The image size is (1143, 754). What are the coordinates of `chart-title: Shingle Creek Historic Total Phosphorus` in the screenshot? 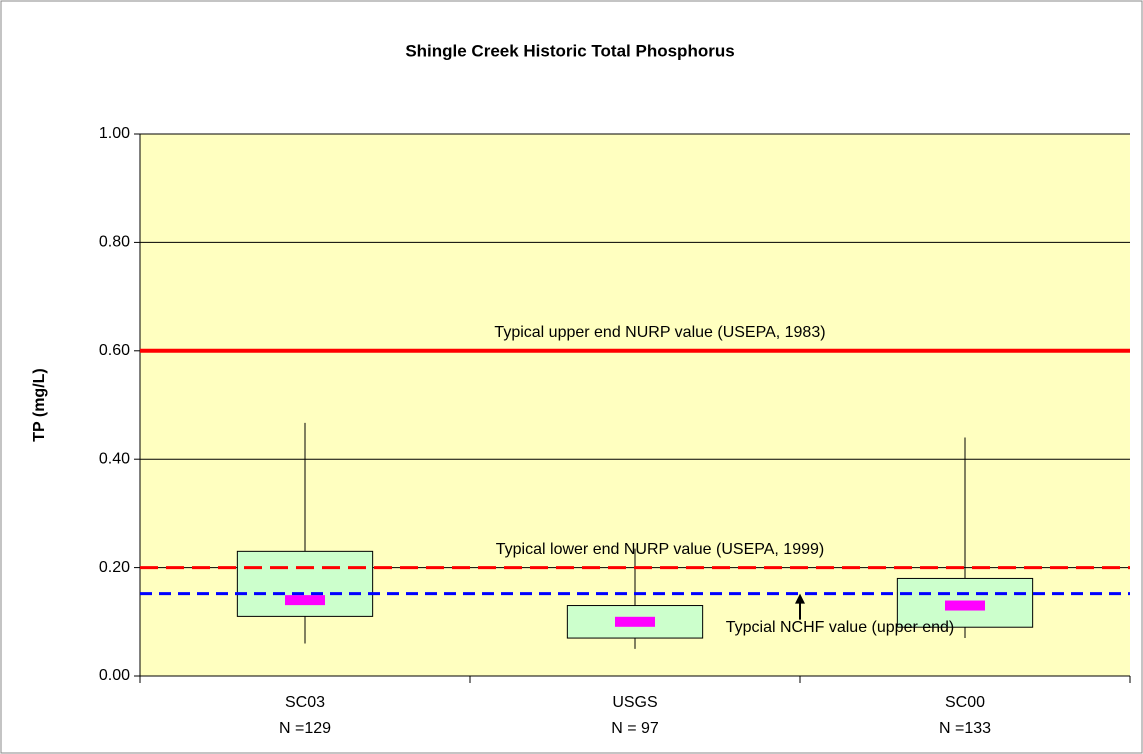 It's located at (569, 50).